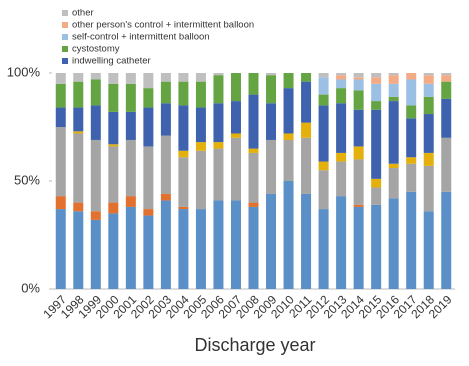 This screenshot has height=366, width=469. I want to click on legend-label: self-control + intermittent balloon, so click(141, 37).